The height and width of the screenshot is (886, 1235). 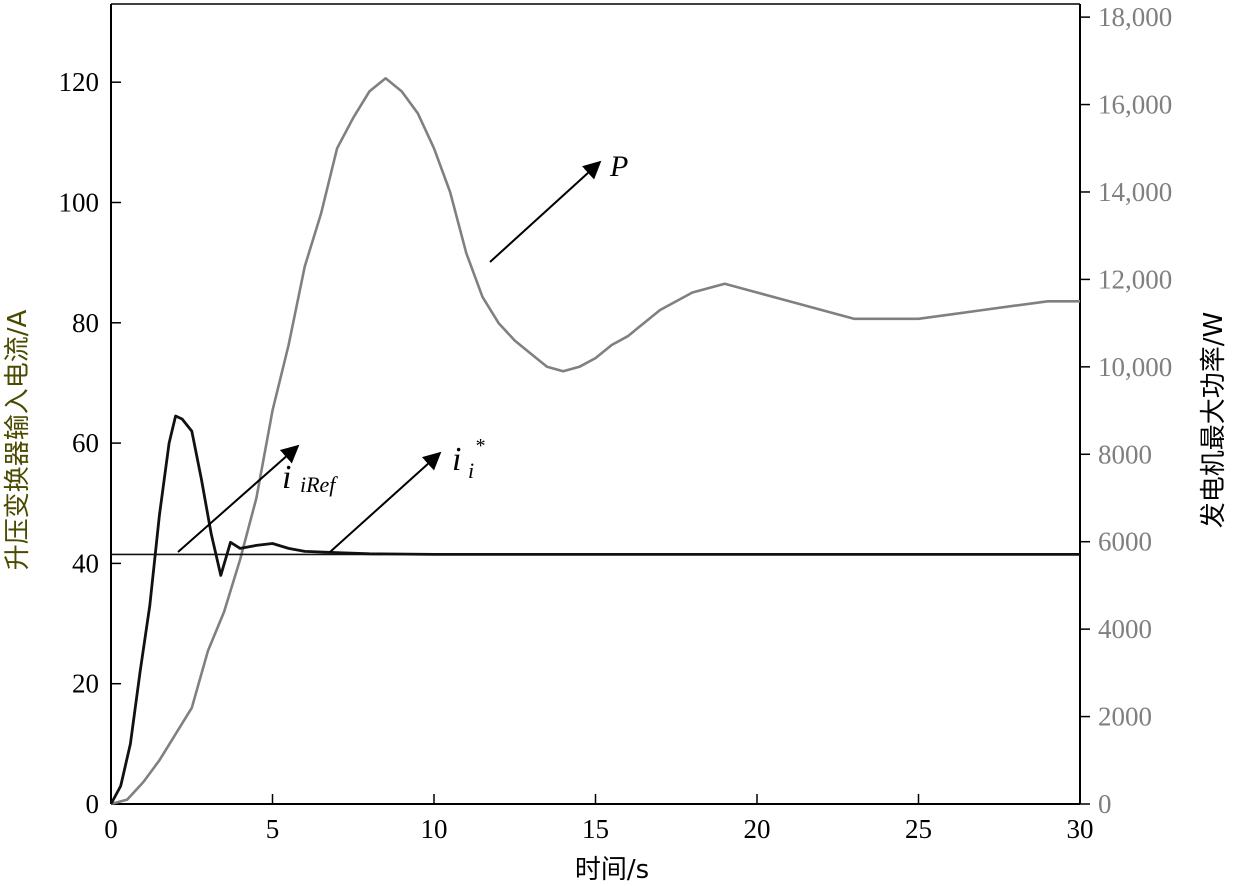 What do you see at coordinates (273, 829) in the screenshot?
I see `x-tick-label: 5` at bounding box center [273, 829].